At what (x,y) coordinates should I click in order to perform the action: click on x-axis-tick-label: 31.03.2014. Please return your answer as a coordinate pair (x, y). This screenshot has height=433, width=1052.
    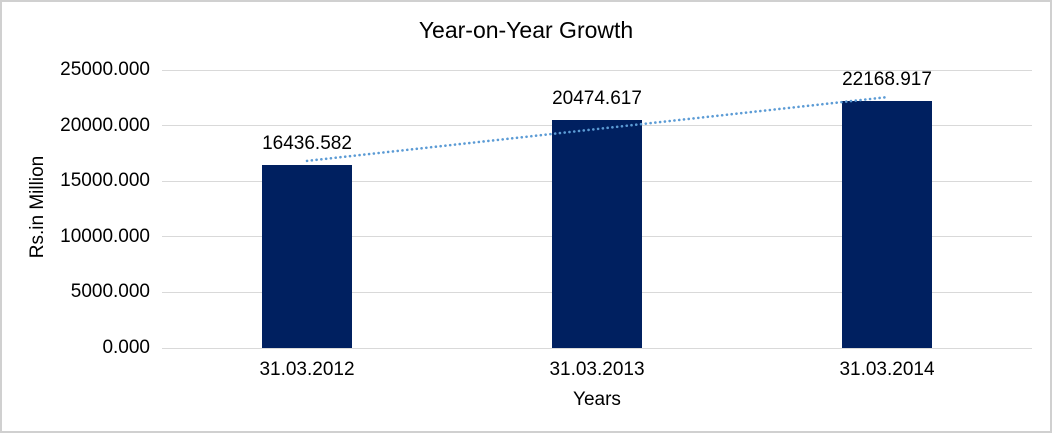
    Looking at the image, I should click on (887, 369).